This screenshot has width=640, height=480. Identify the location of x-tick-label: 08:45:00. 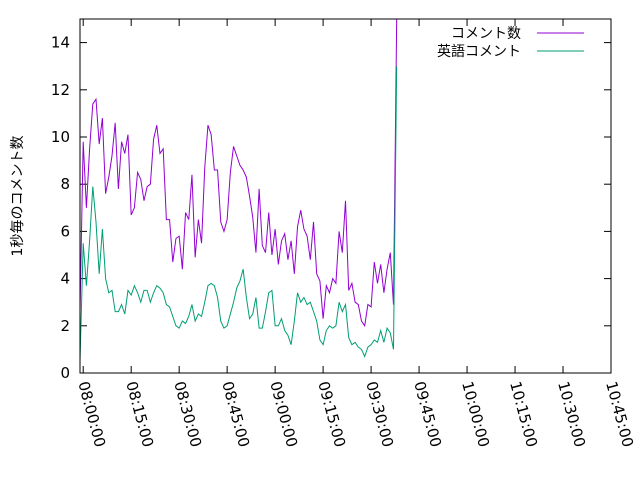
(235, 414).